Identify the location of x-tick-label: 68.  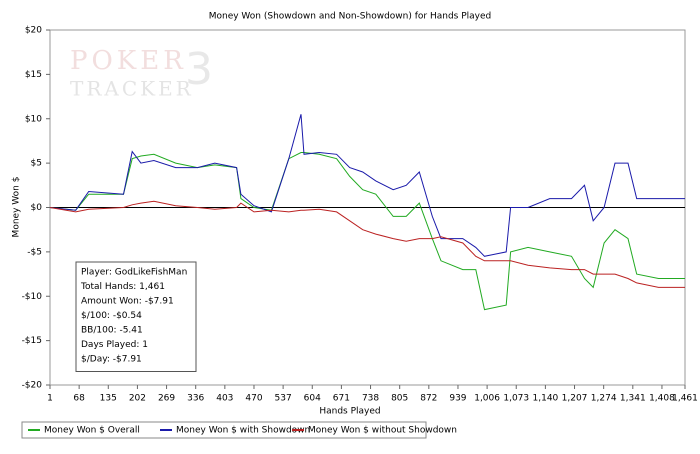
(79, 399).